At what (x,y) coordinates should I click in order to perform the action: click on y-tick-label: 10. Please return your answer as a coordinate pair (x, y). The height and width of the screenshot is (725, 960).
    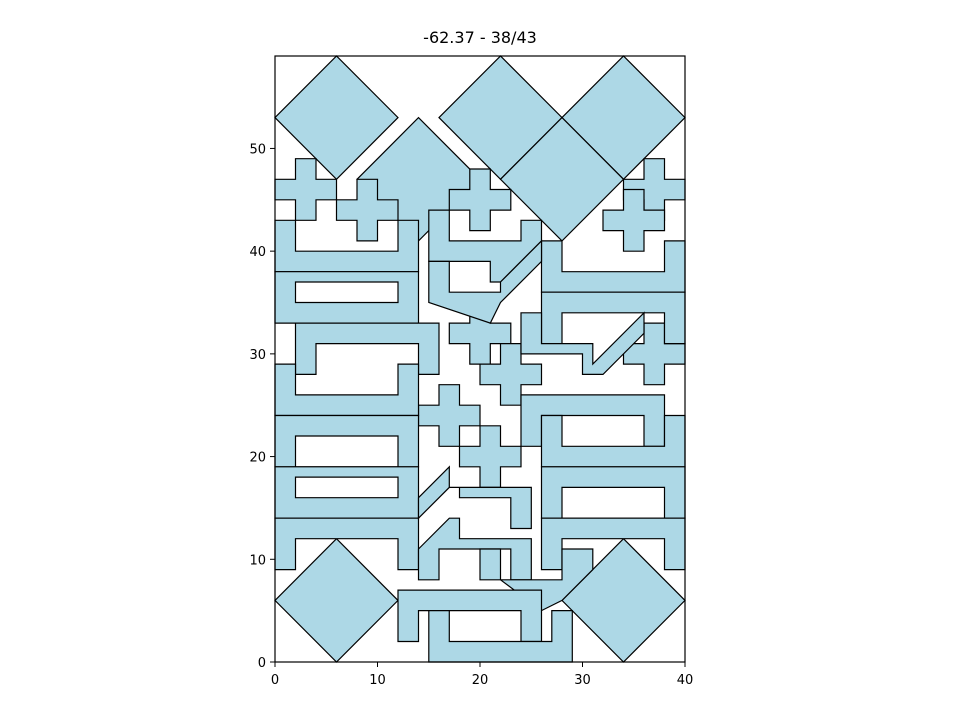
    Looking at the image, I should click on (257, 560).